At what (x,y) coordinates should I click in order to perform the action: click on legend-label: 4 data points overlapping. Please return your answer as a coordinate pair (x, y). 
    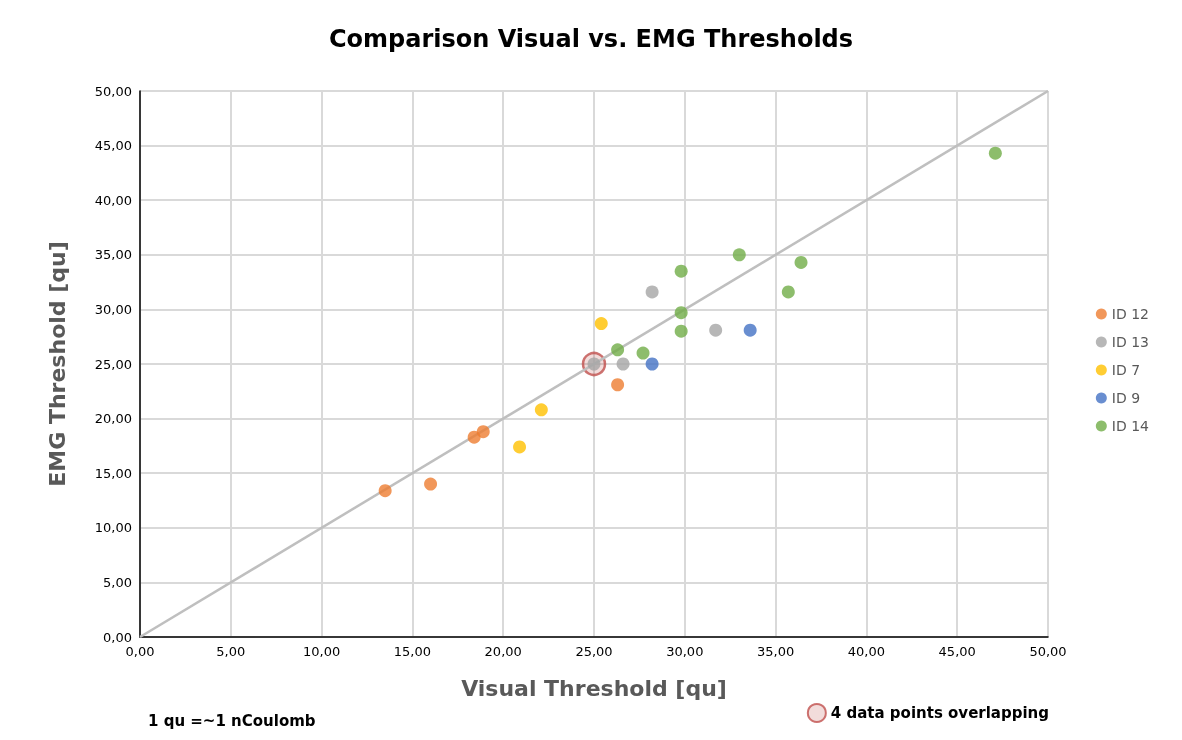
    Looking at the image, I should click on (940, 713).